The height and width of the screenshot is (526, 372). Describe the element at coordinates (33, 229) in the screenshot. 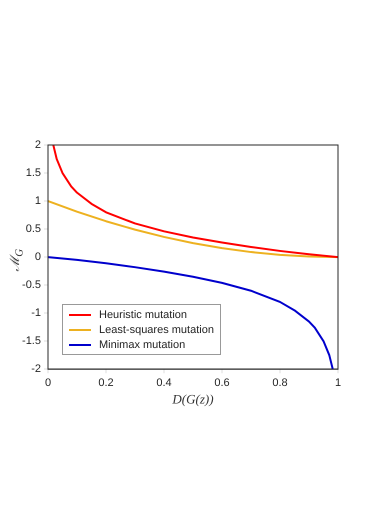

I see `y-tick-label: 0.5` at that location.